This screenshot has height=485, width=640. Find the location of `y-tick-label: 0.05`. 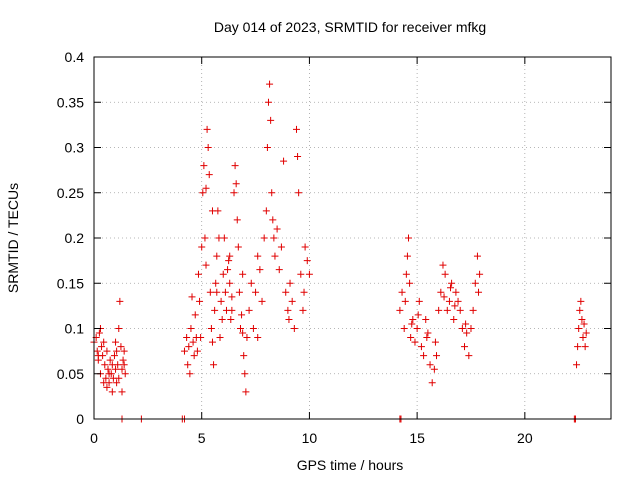

y-tick-label: 0.05 is located at coordinates (70, 374).